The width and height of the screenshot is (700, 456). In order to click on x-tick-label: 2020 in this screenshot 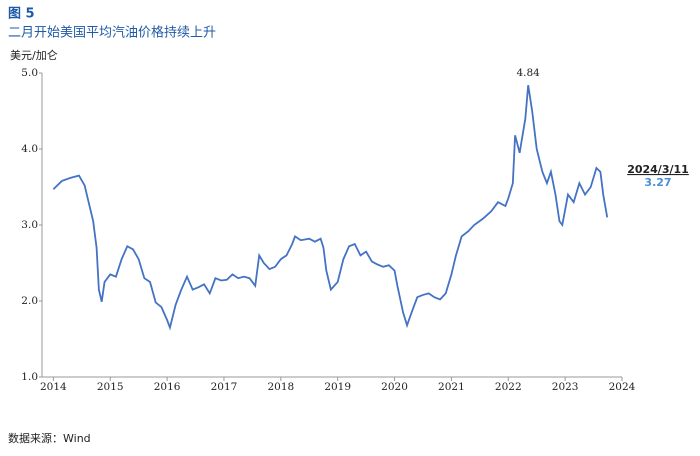, I will do `click(394, 387)`.